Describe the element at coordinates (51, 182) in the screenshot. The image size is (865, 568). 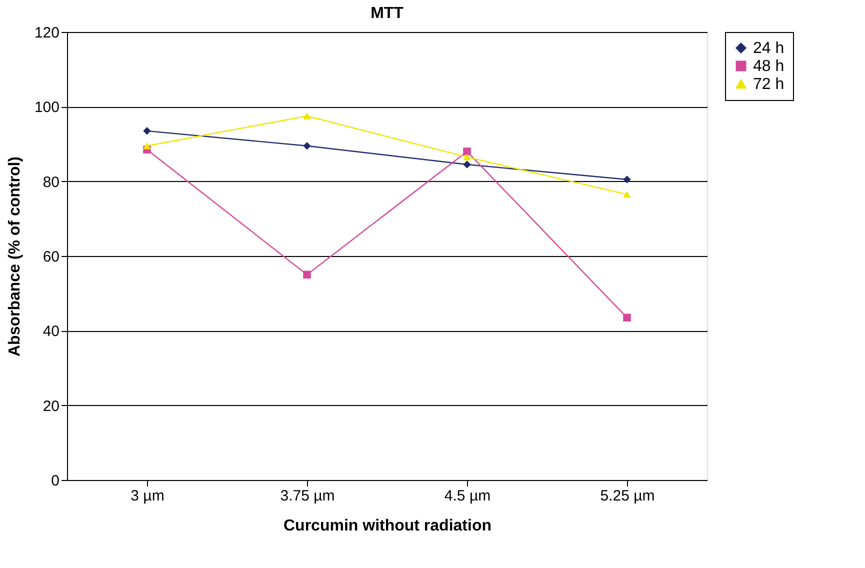
I see `y-tick-label: 80` at that location.